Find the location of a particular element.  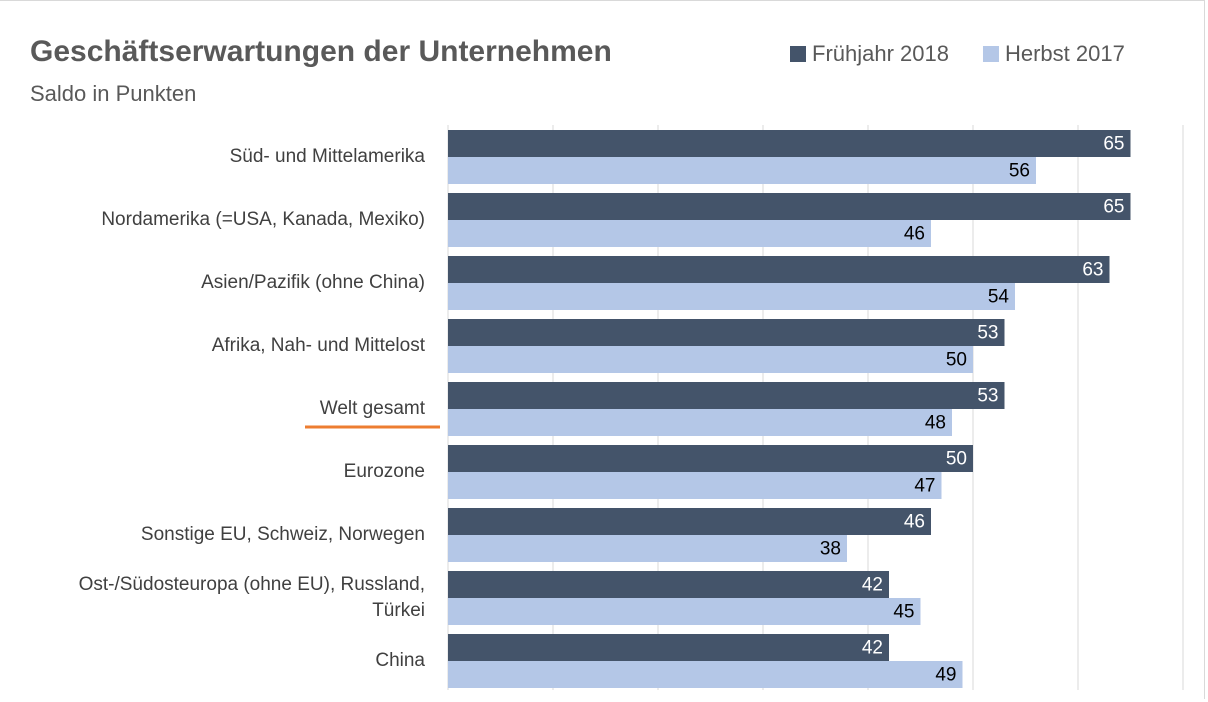

value-label: 54 is located at coordinates (999, 297).